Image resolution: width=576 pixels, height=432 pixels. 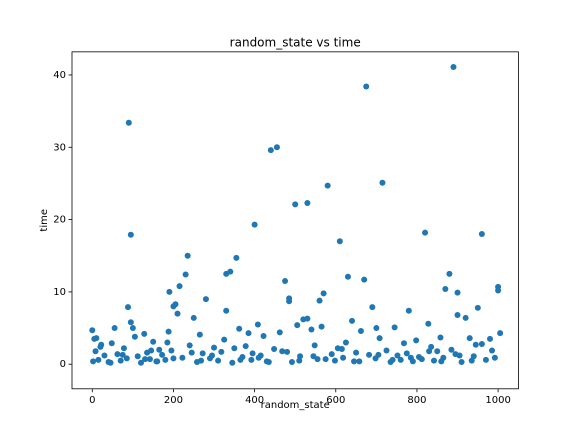 I want to click on y-tick-label: 30, so click(x=59, y=147).